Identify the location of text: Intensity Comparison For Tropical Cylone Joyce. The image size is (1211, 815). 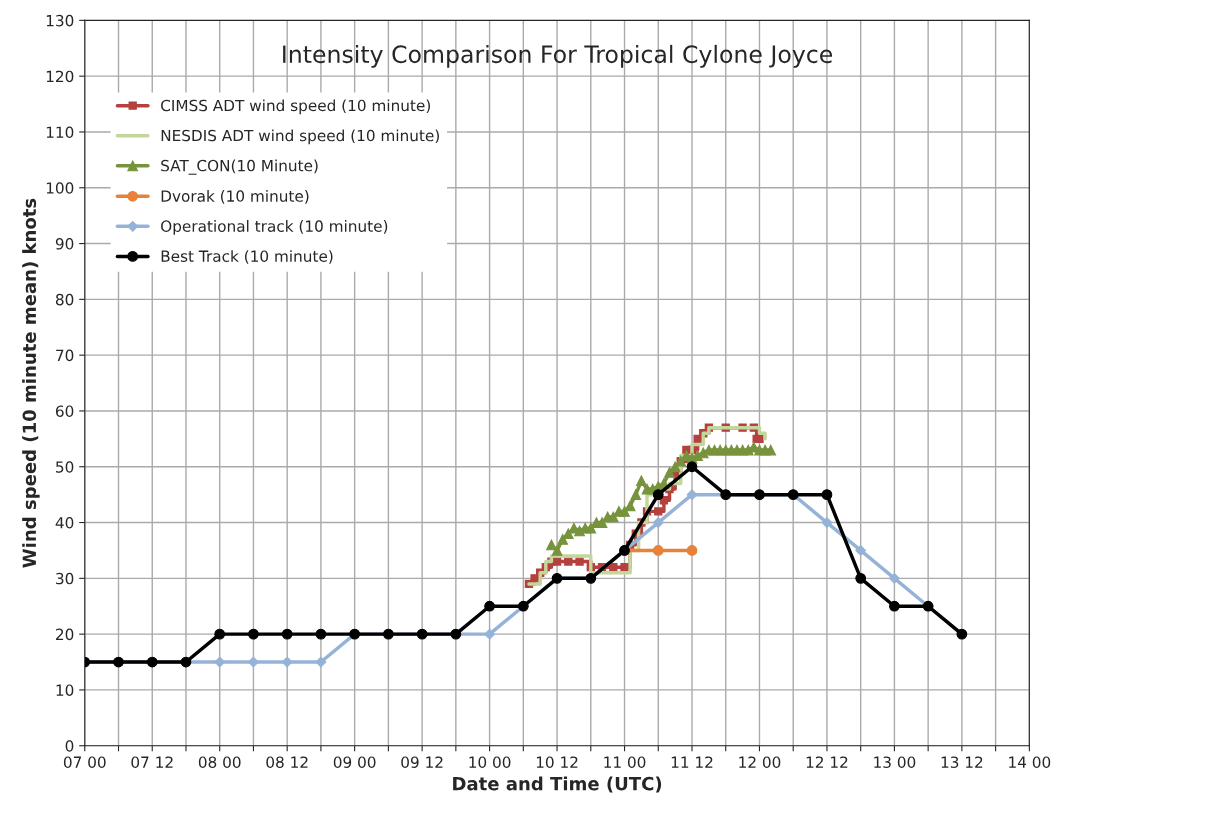
(558, 56).